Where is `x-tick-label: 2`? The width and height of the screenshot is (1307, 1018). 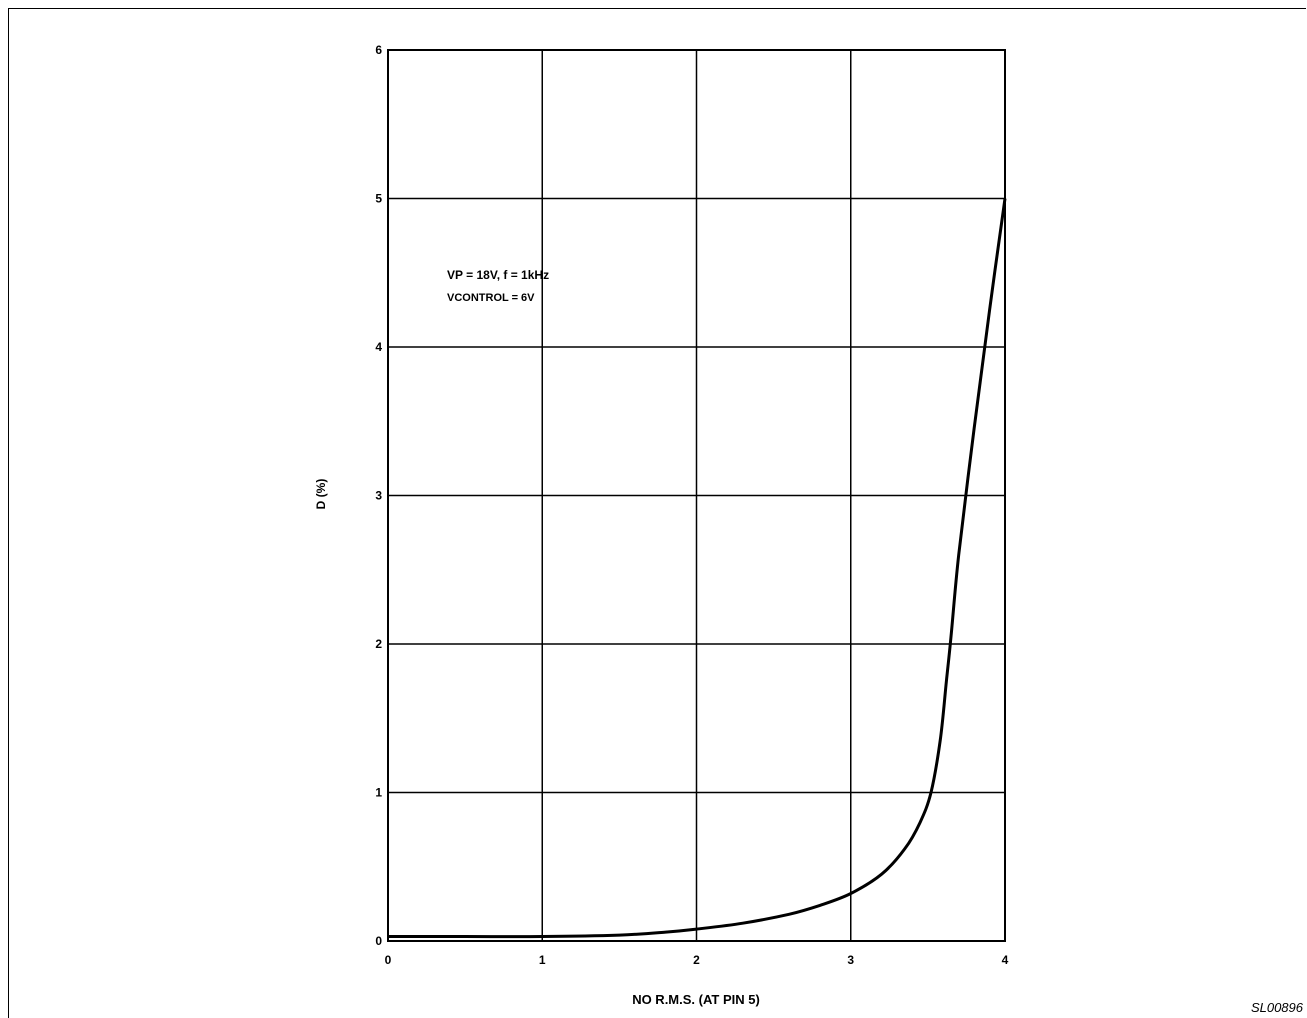 x-tick-label: 2 is located at coordinates (696, 960).